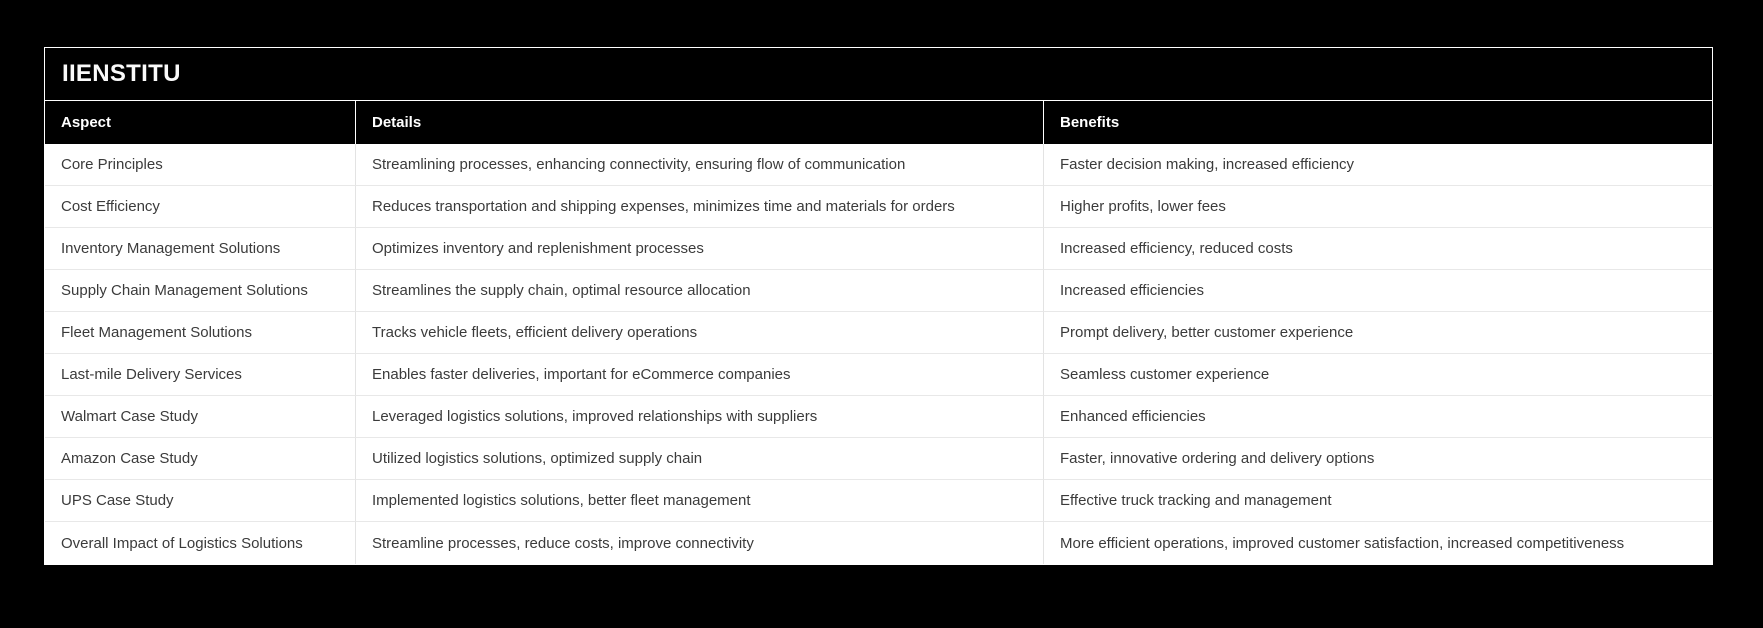  I want to click on column-header-aspect: Aspect, so click(200, 122).